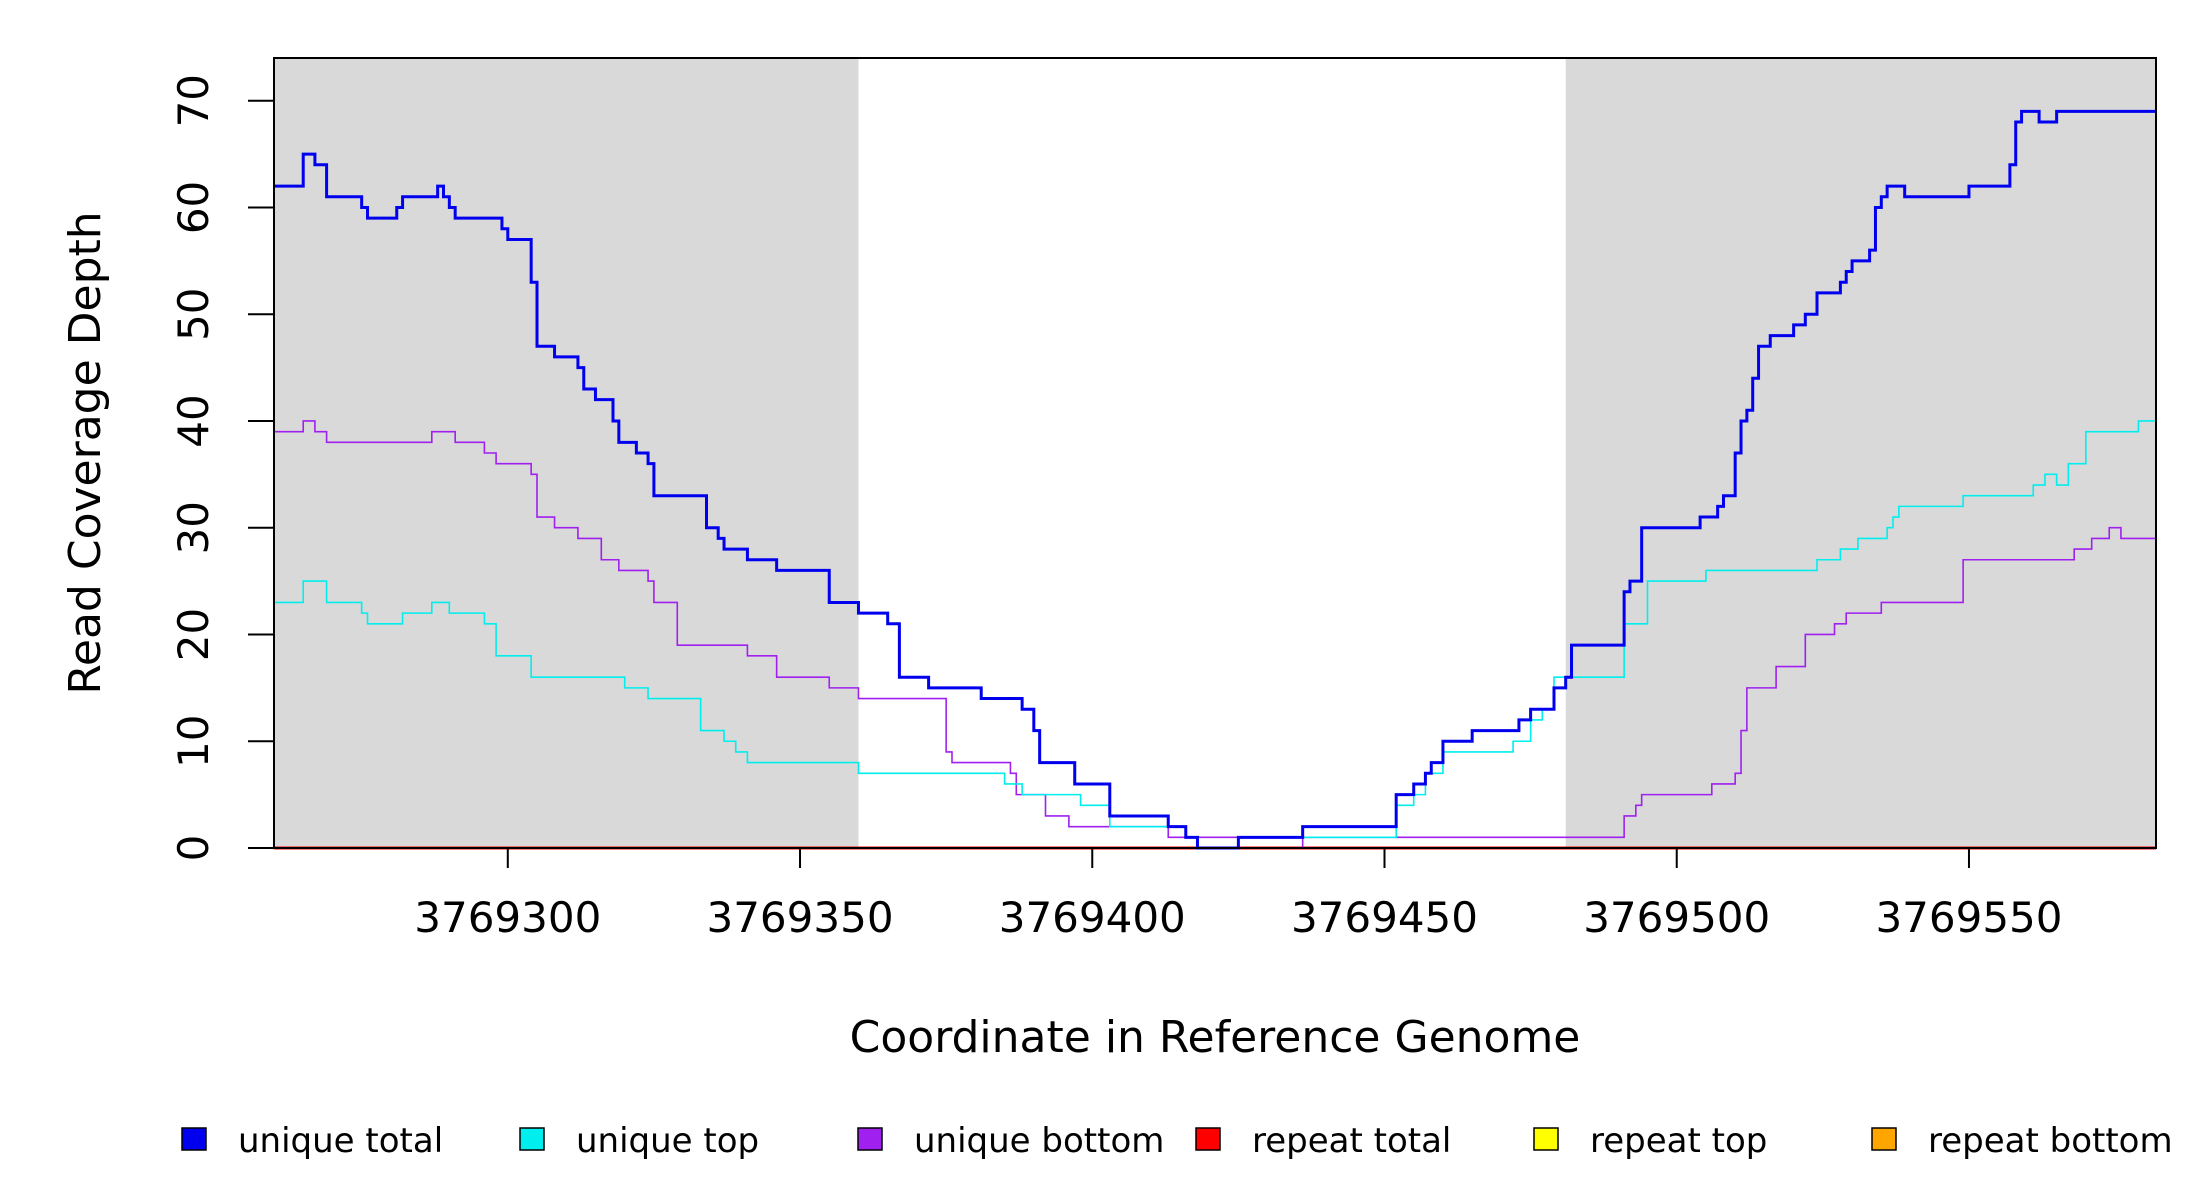  I want to click on x-tick-label: 3769350, so click(799, 917).